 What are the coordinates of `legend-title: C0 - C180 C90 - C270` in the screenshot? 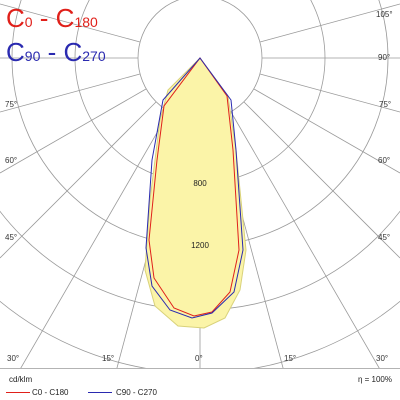 It's located at (56, 35).